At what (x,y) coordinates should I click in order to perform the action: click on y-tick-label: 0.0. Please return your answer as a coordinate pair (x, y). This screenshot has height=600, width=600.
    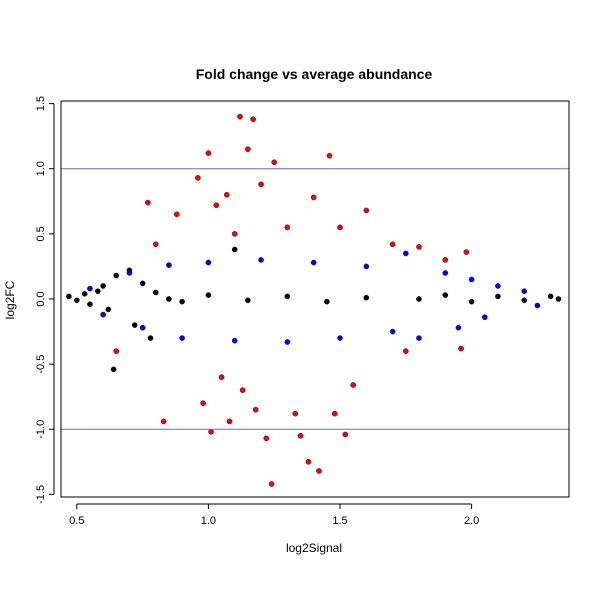
    Looking at the image, I should click on (41, 298).